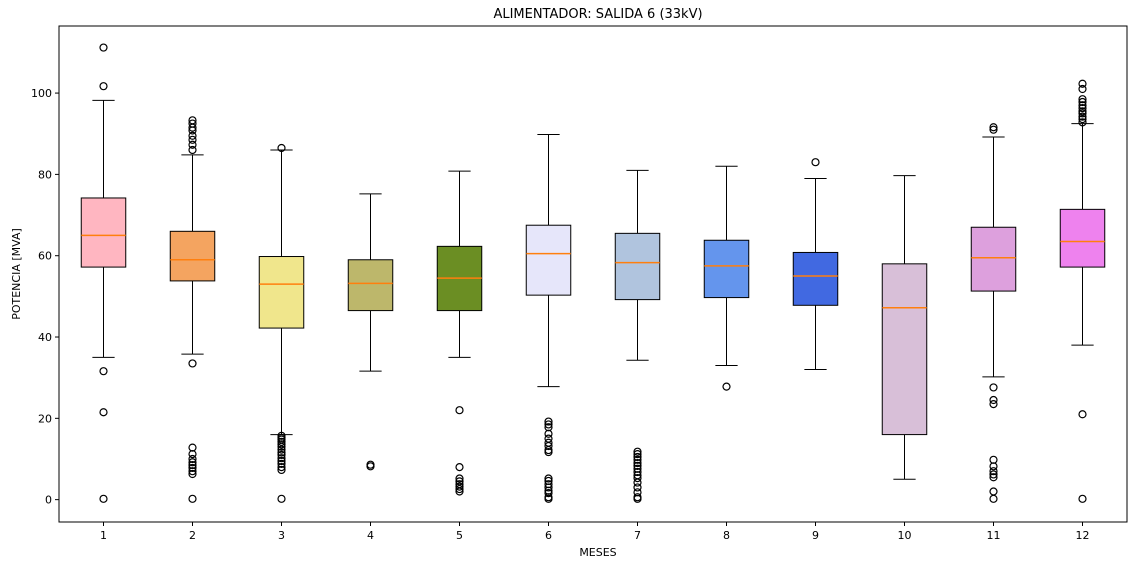  What do you see at coordinates (637, 535) in the screenshot?
I see `x-tick-label: 7` at bounding box center [637, 535].